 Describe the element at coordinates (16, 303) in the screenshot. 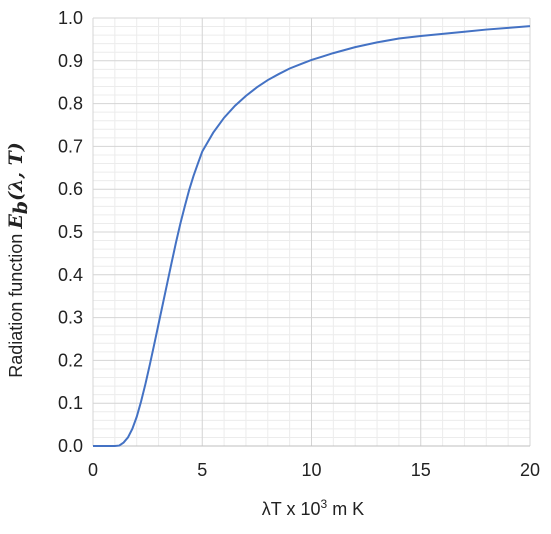

I see `y-axis-title-text: Radiation function` at that location.